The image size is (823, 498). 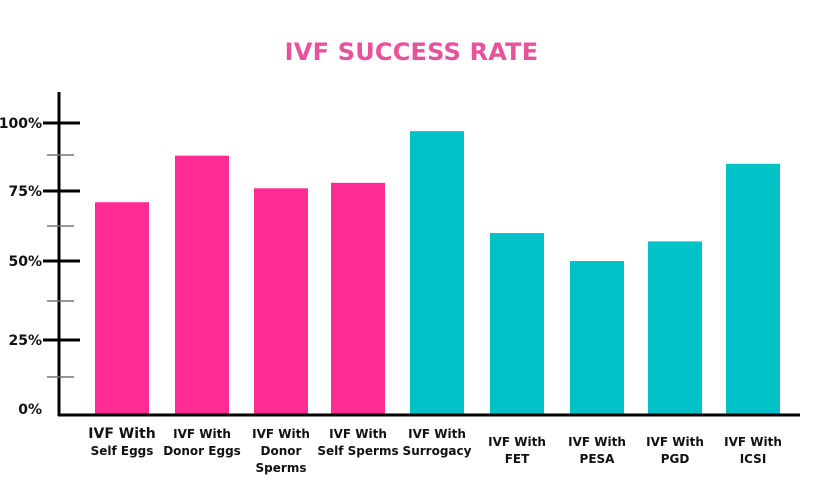 What do you see at coordinates (597, 450) in the screenshot?
I see `x-tick-label-7: IVF With PESA` at bounding box center [597, 450].